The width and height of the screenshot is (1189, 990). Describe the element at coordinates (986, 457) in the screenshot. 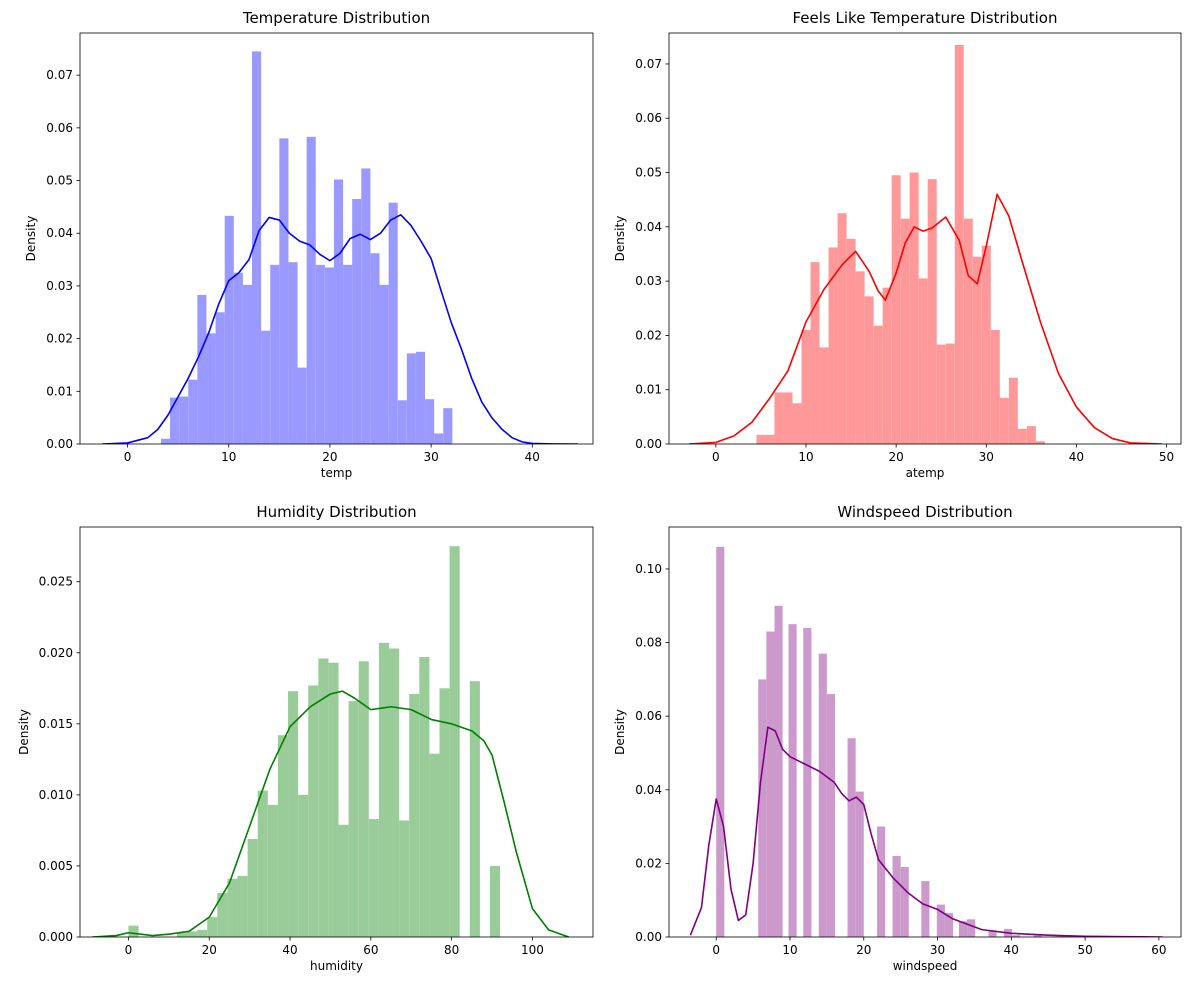

I see `x-tick-label: 30` at that location.